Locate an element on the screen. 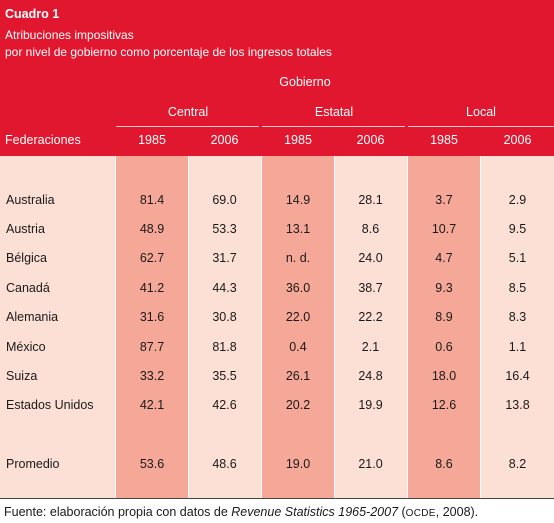 The height and width of the screenshot is (523, 554). cell-value: 30.8 is located at coordinates (224, 317).